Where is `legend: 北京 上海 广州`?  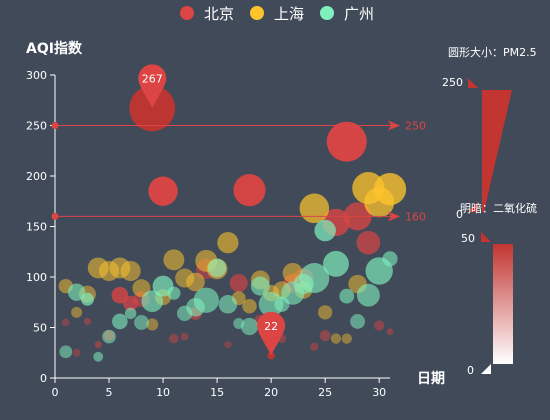
legend: 北京 上海 广州 is located at coordinates (277, 14).